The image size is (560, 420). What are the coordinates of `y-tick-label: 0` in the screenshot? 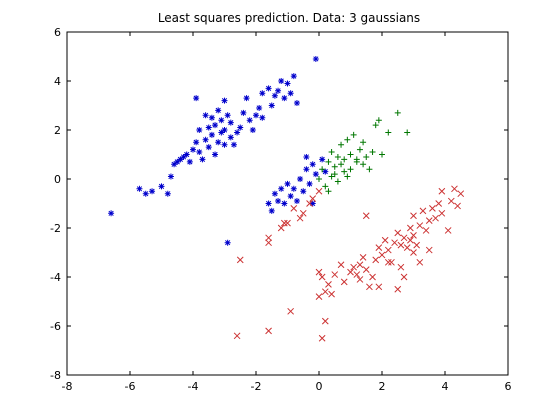 It's located at (57, 179).